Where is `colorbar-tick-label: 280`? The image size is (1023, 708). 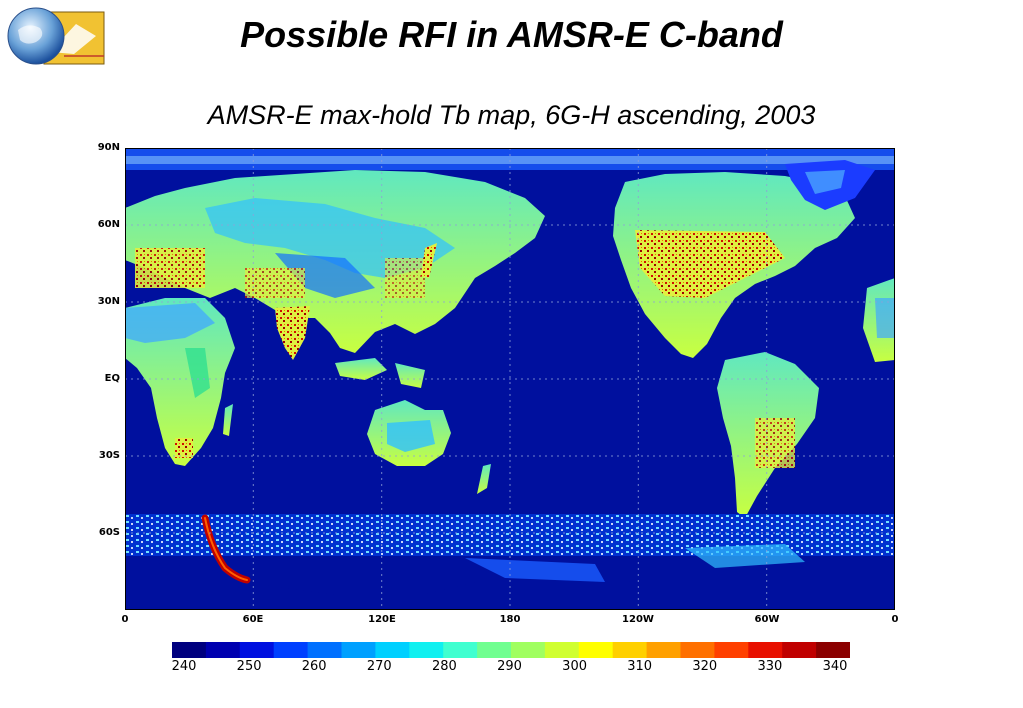
colorbar-tick-label: 280 is located at coordinates (444, 666).